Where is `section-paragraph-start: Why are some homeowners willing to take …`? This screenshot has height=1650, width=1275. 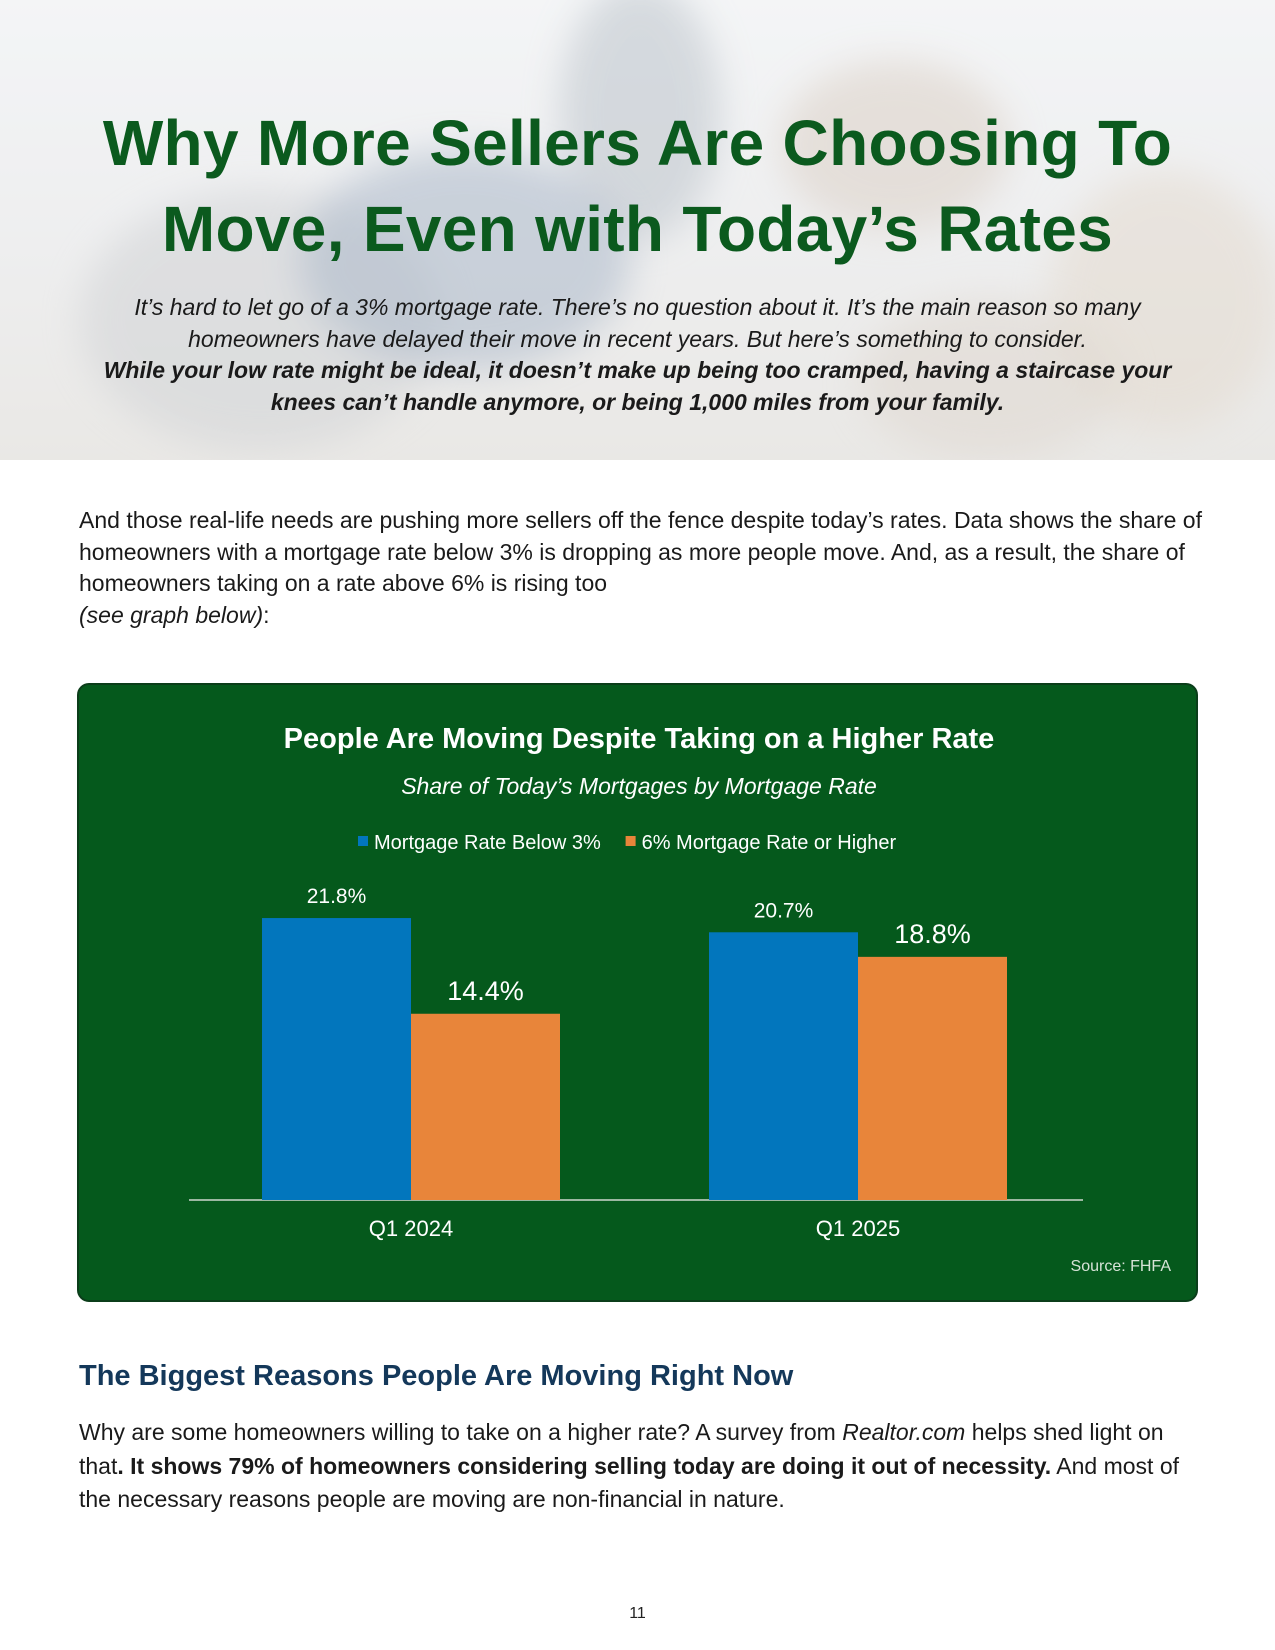 section-paragraph-start: Why are some homeowners willing to take … is located at coordinates (461, 1432).